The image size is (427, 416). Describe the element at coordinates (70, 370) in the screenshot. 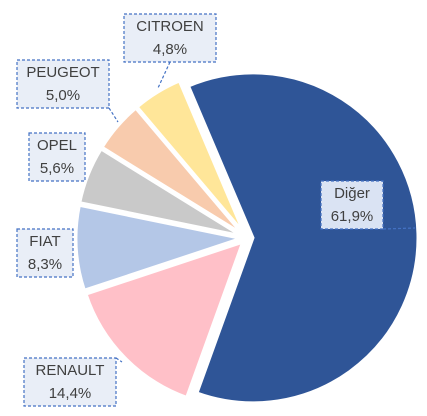

I see `category-label: RENAULT` at that location.